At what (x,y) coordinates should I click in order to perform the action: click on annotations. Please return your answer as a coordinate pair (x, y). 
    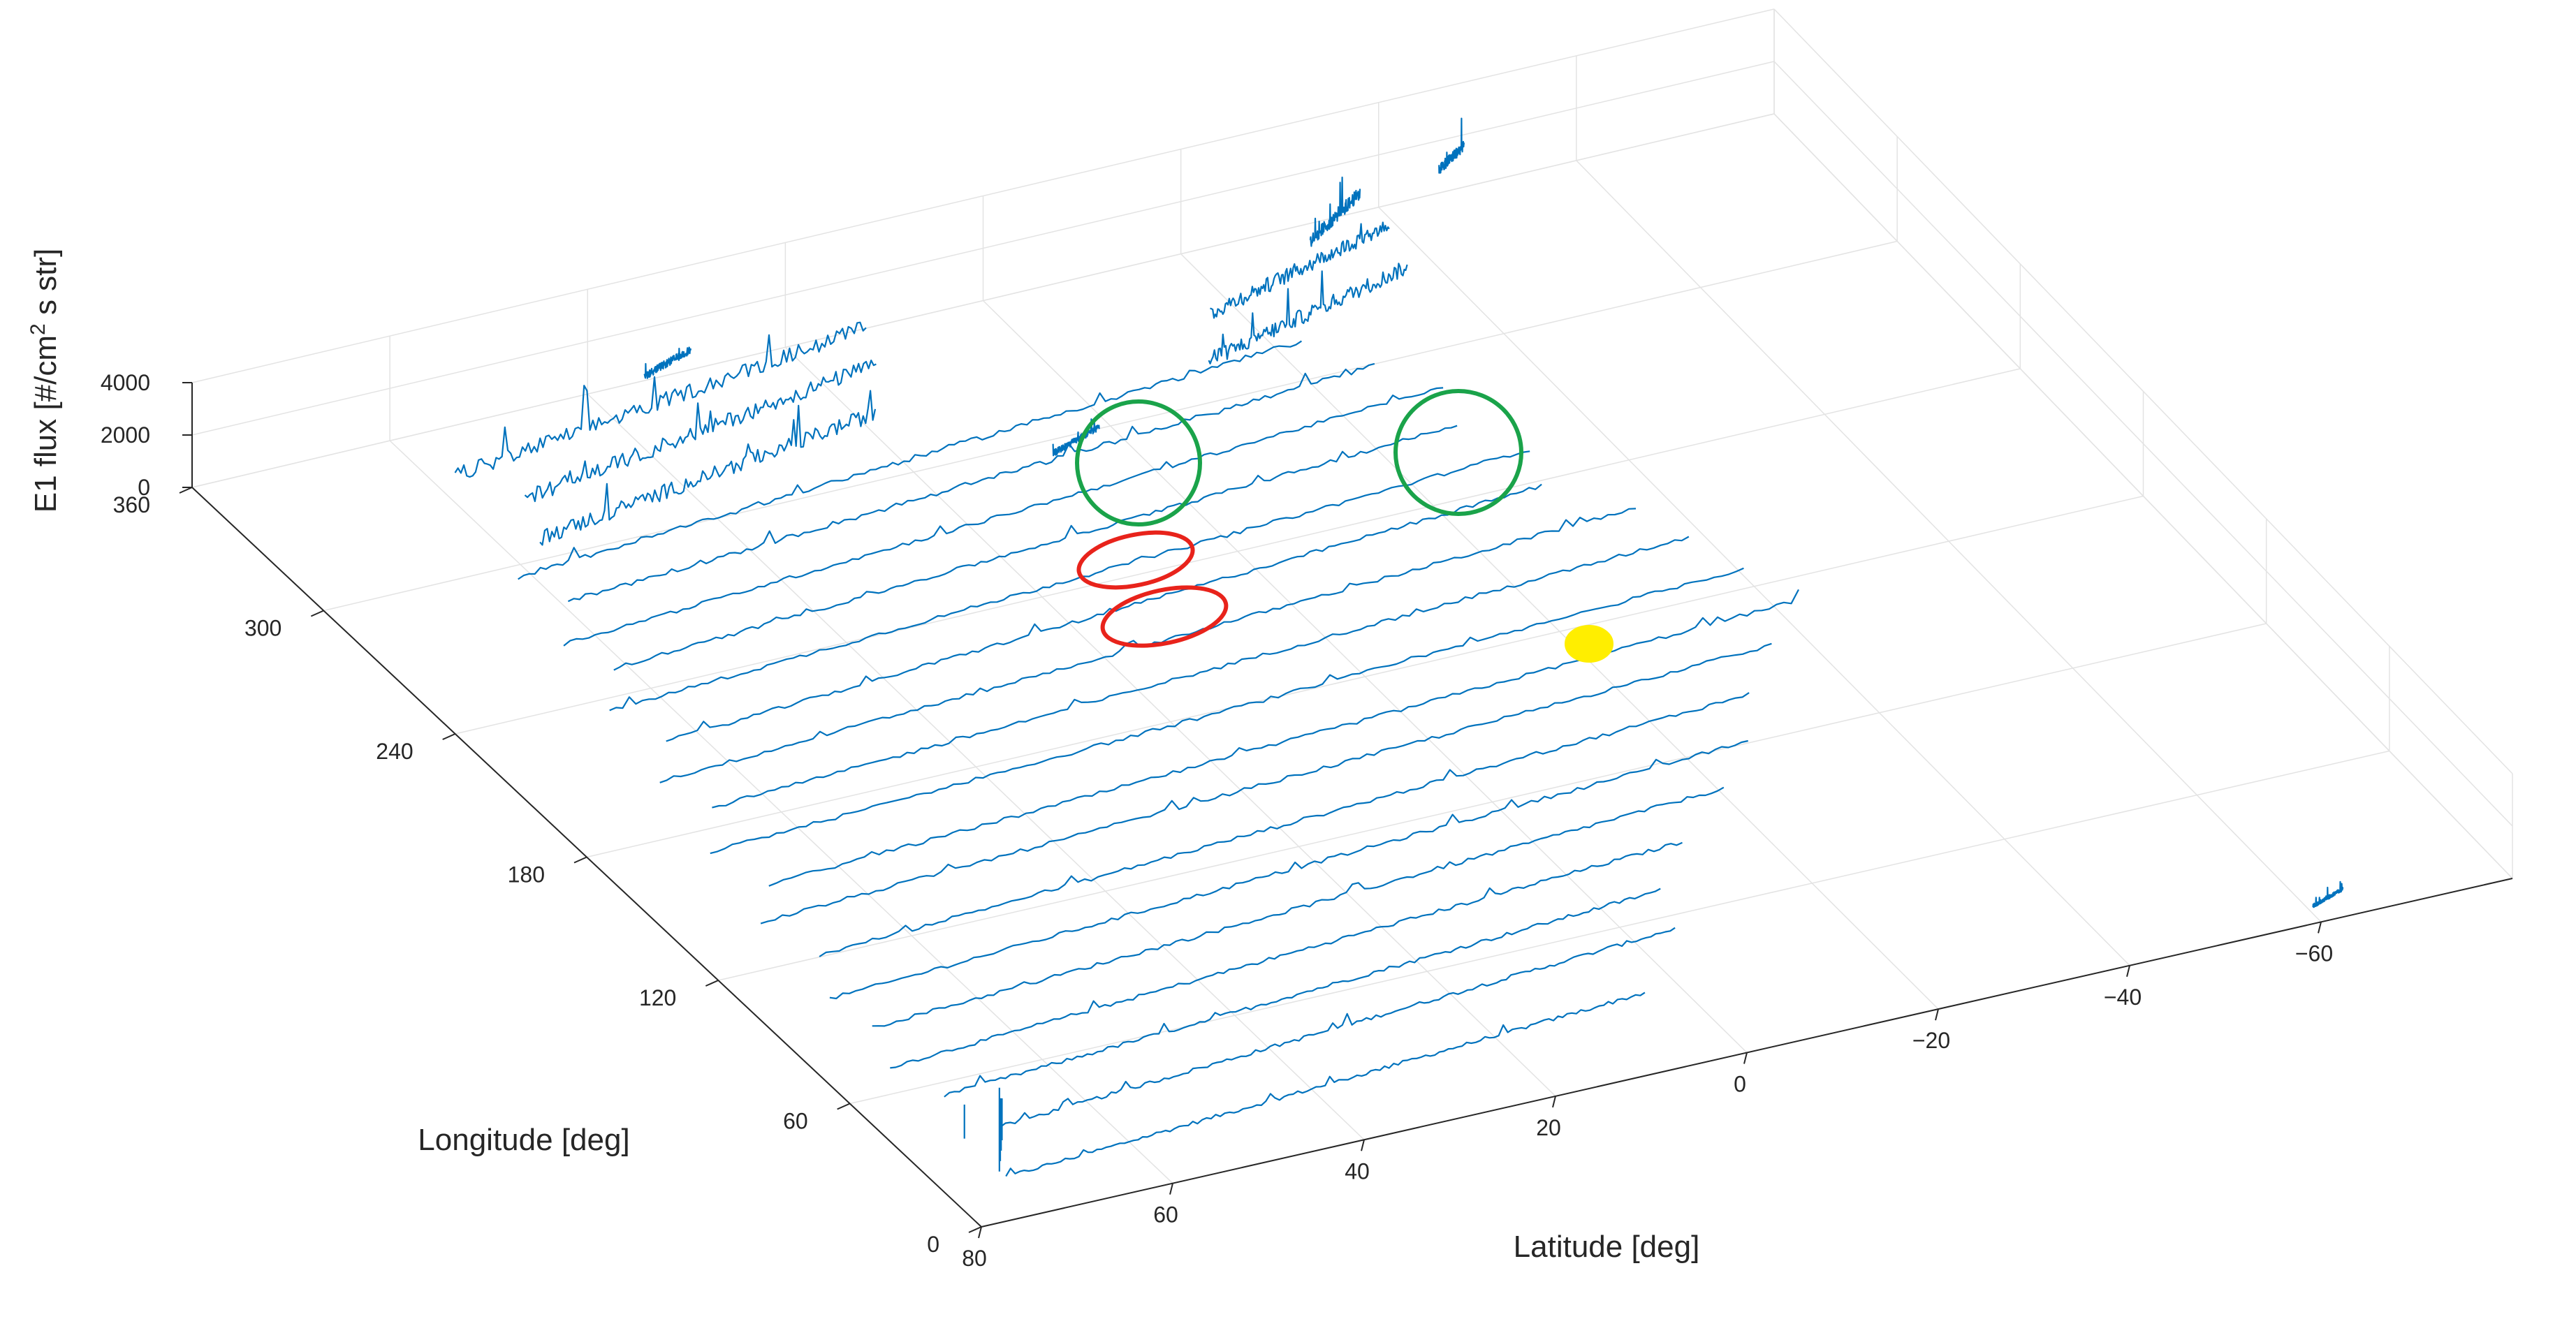
    Looking at the image, I should click on (1344, 526).